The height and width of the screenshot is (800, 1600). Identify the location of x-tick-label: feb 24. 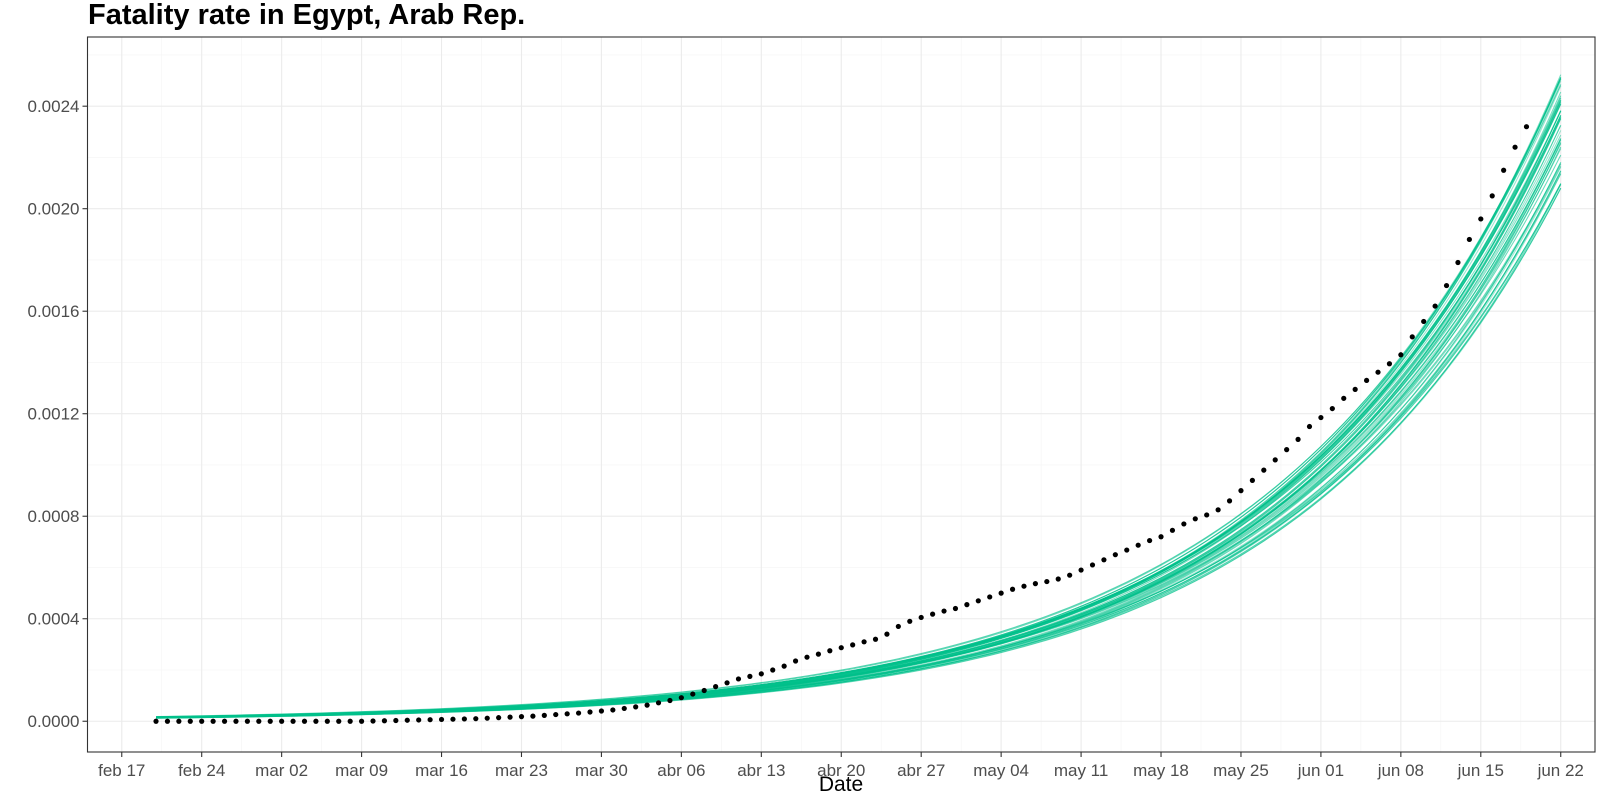
(201, 770).